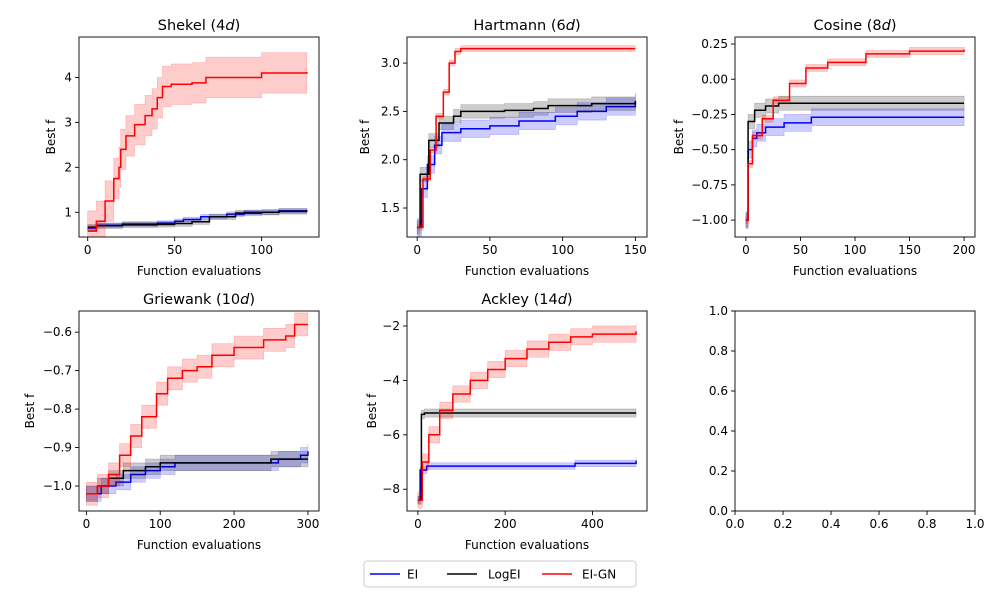  What do you see at coordinates (718, 511) in the screenshot?
I see `y-tick-label: 0.0` at bounding box center [718, 511].